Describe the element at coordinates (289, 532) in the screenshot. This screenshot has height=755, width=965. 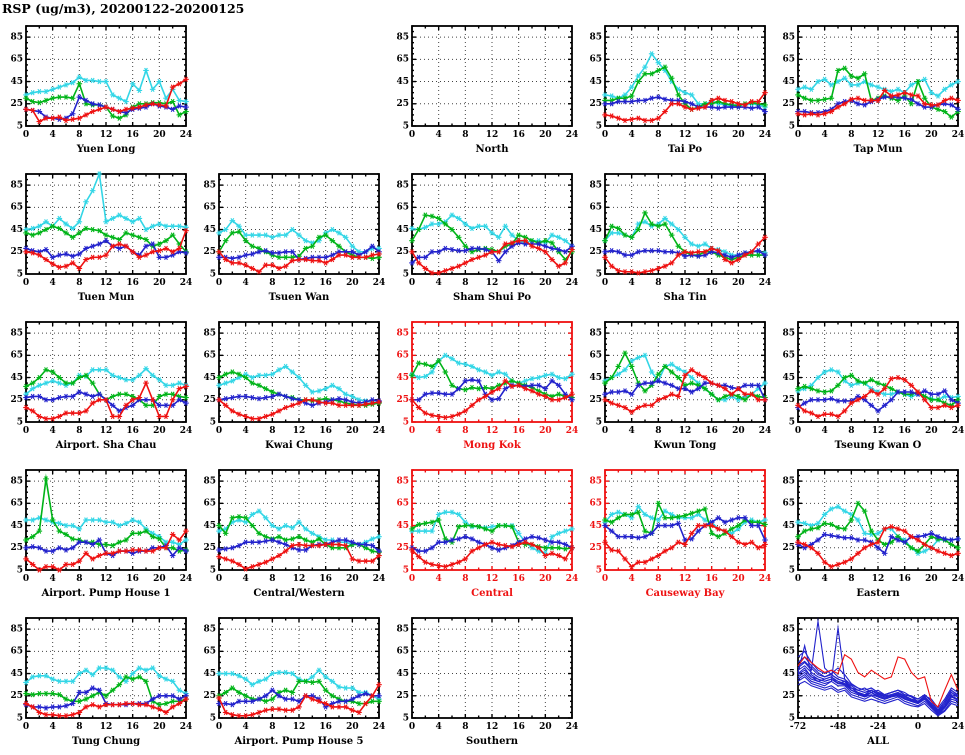
I see `subplot-central-western` at that location.